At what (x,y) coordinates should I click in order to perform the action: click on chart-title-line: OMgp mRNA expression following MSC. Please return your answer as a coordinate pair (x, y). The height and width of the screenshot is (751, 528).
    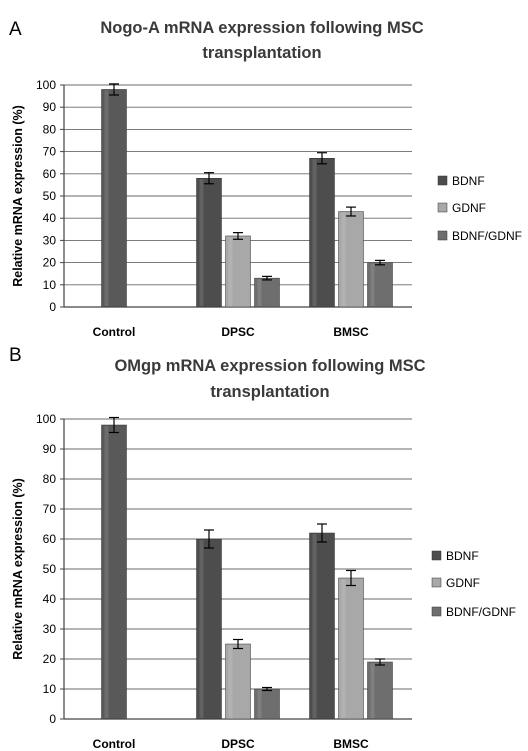
    Looking at the image, I should click on (269, 366).